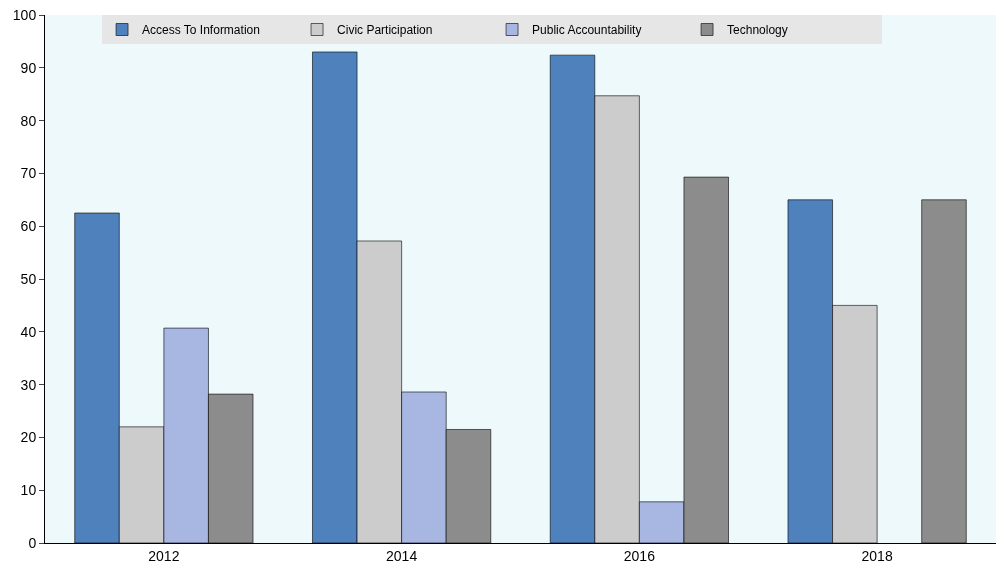 Image resolution: width=1004 pixels, height=573 pixels. What do you see at coordinates (877, 555) in the screenshot?
I see `x-tick-label: 2018` at bounding box center [877, 555].